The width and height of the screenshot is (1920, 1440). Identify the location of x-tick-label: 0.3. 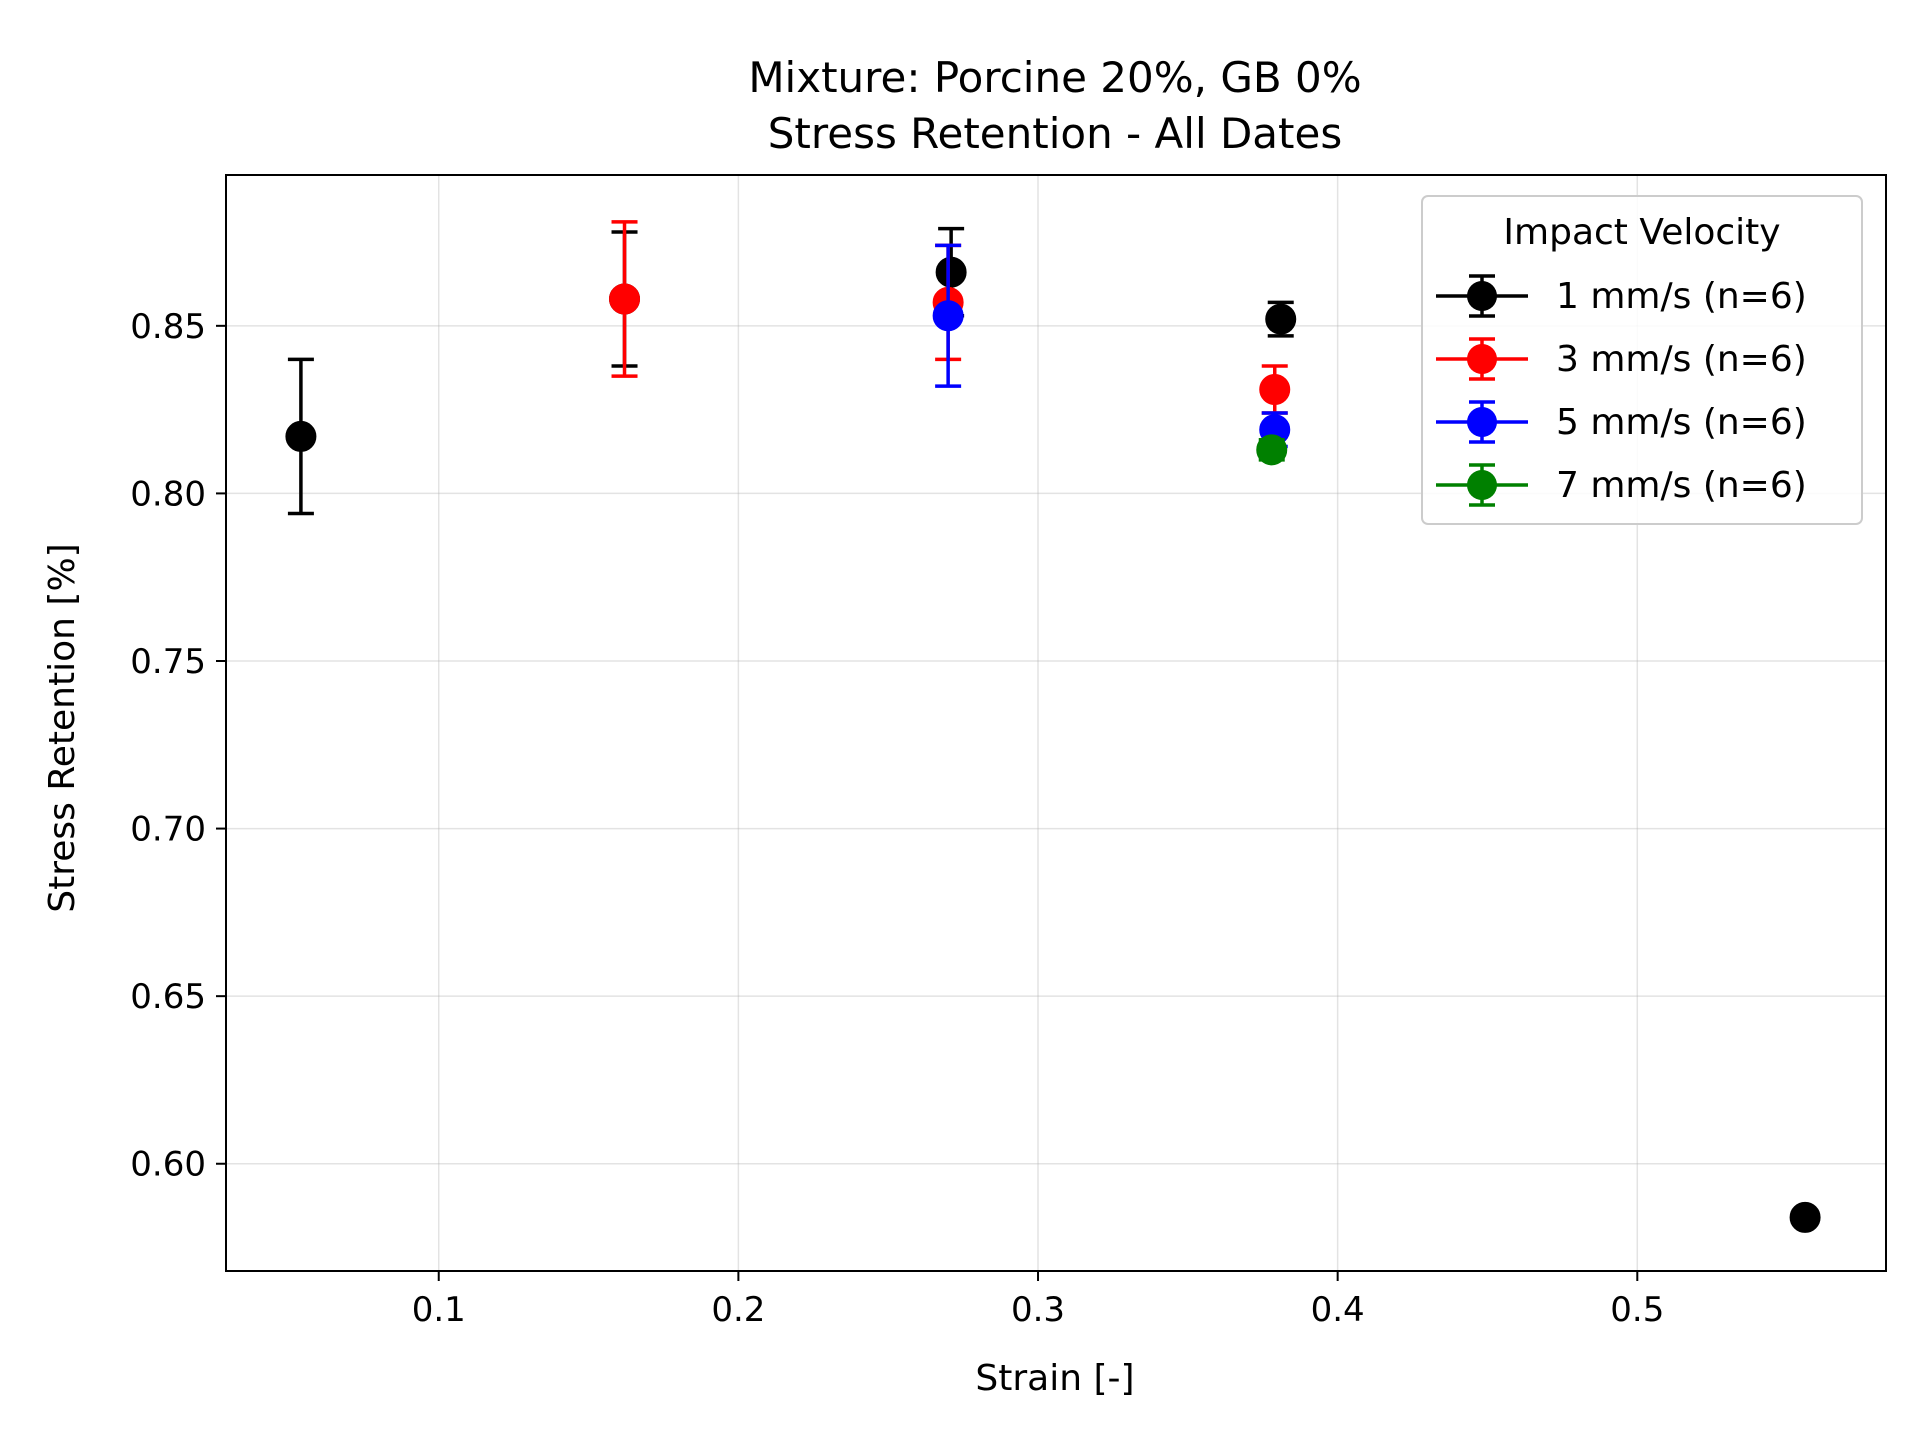
(1038, 1310).